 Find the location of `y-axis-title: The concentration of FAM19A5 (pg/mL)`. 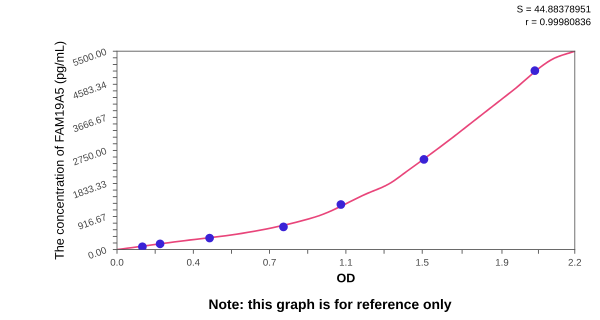

y-axis-title: The concentration of FAM19A5 (pg/mL) is located at coordinates (60, 151).